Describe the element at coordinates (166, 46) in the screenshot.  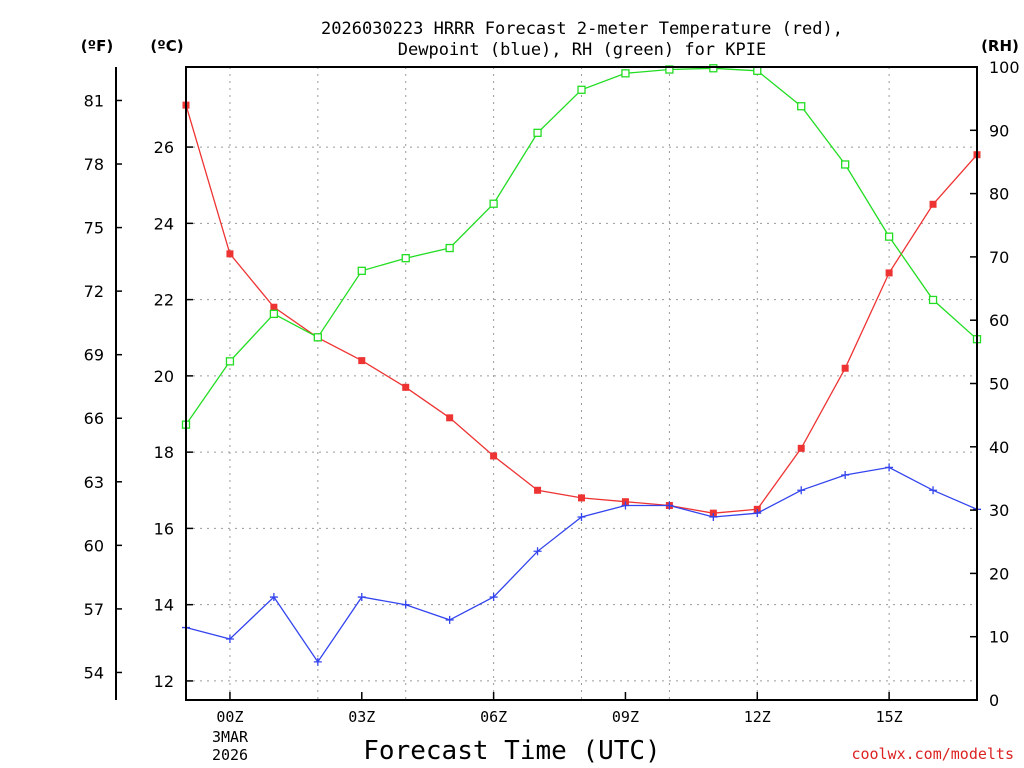
I see `celsius-axis-unit: (ºC)` at that location.